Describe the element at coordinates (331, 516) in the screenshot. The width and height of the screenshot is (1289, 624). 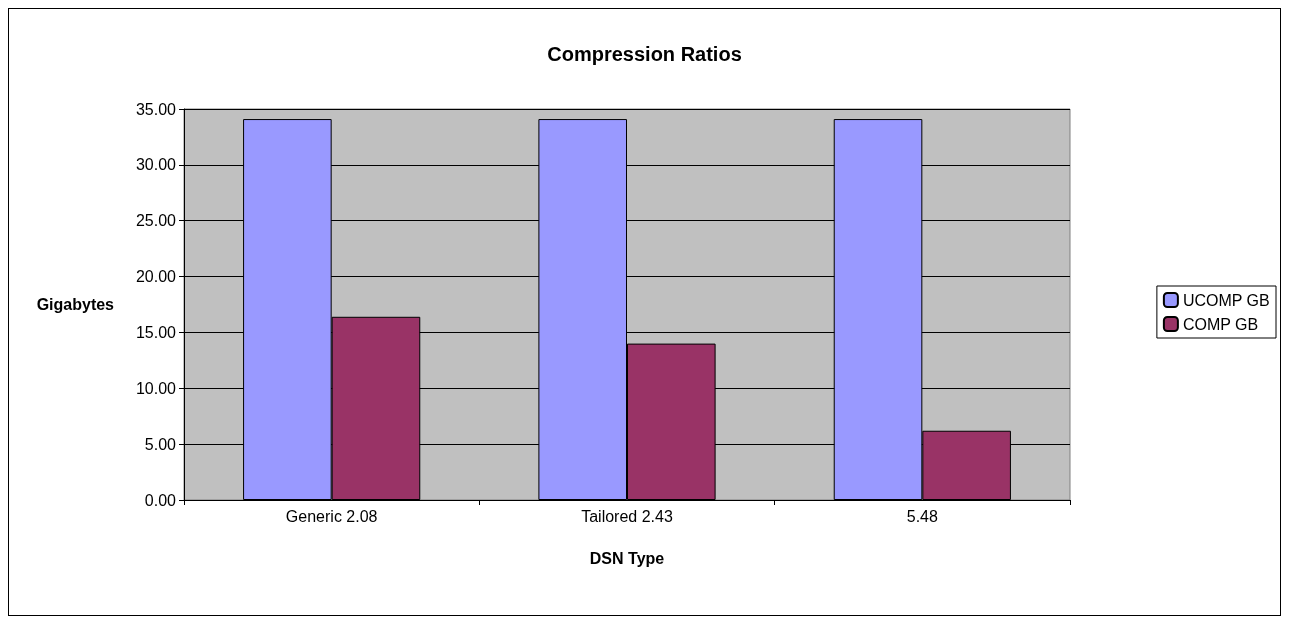
I see `x-tick-label: Generic 2.08` at that location.